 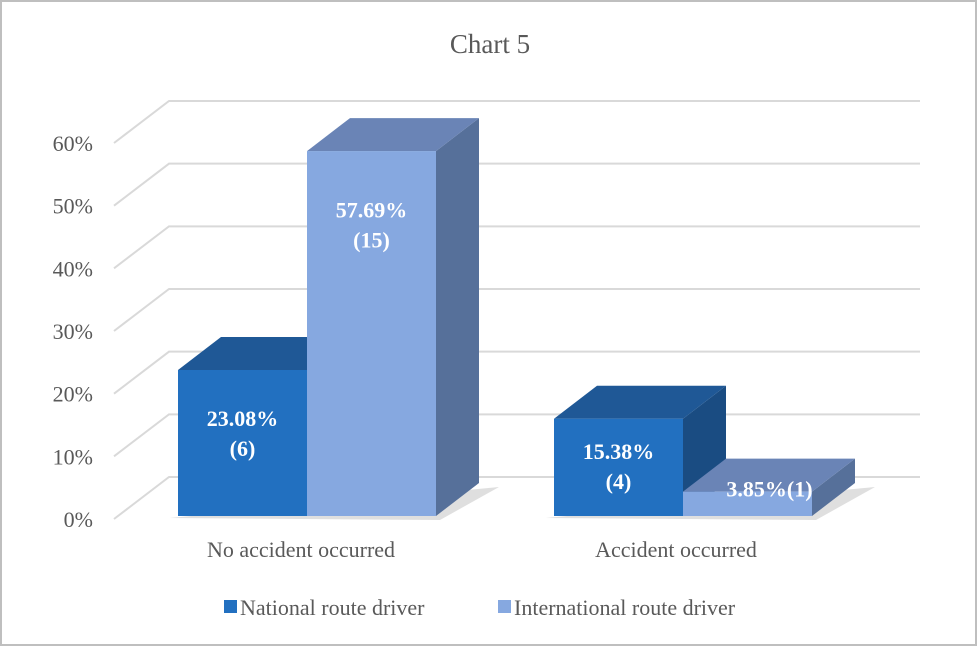 I want to click on y-tick-label: 10%, so click(x=73, y=456).